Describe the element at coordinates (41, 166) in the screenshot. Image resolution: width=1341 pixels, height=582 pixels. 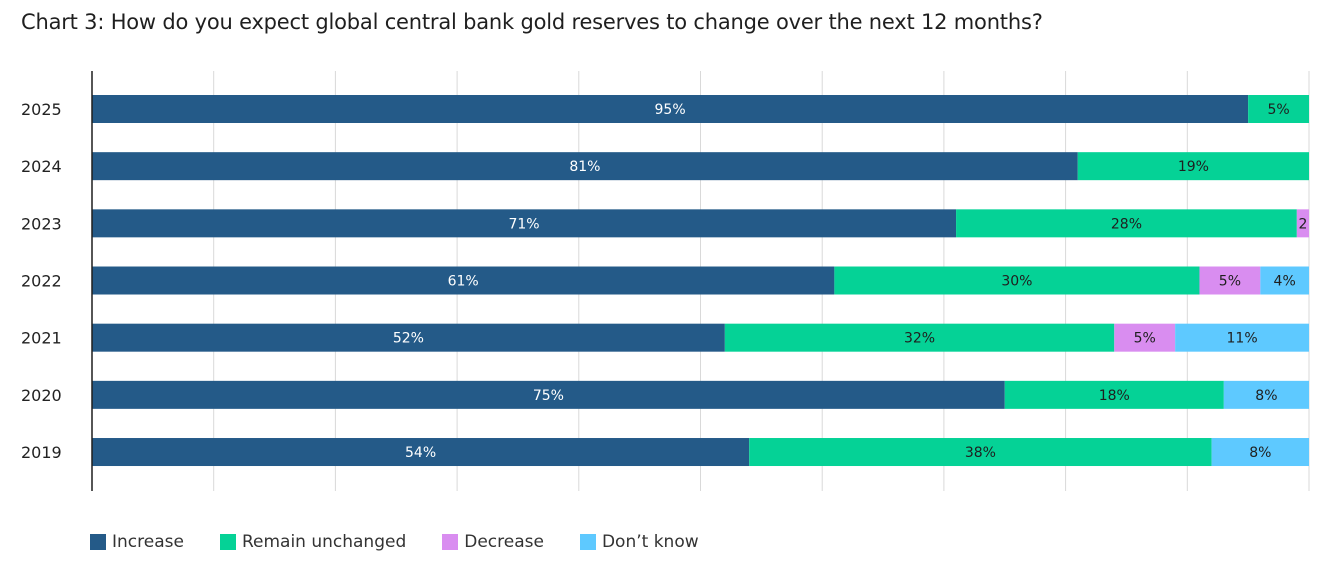
I see `category-label: 2024` at that location.